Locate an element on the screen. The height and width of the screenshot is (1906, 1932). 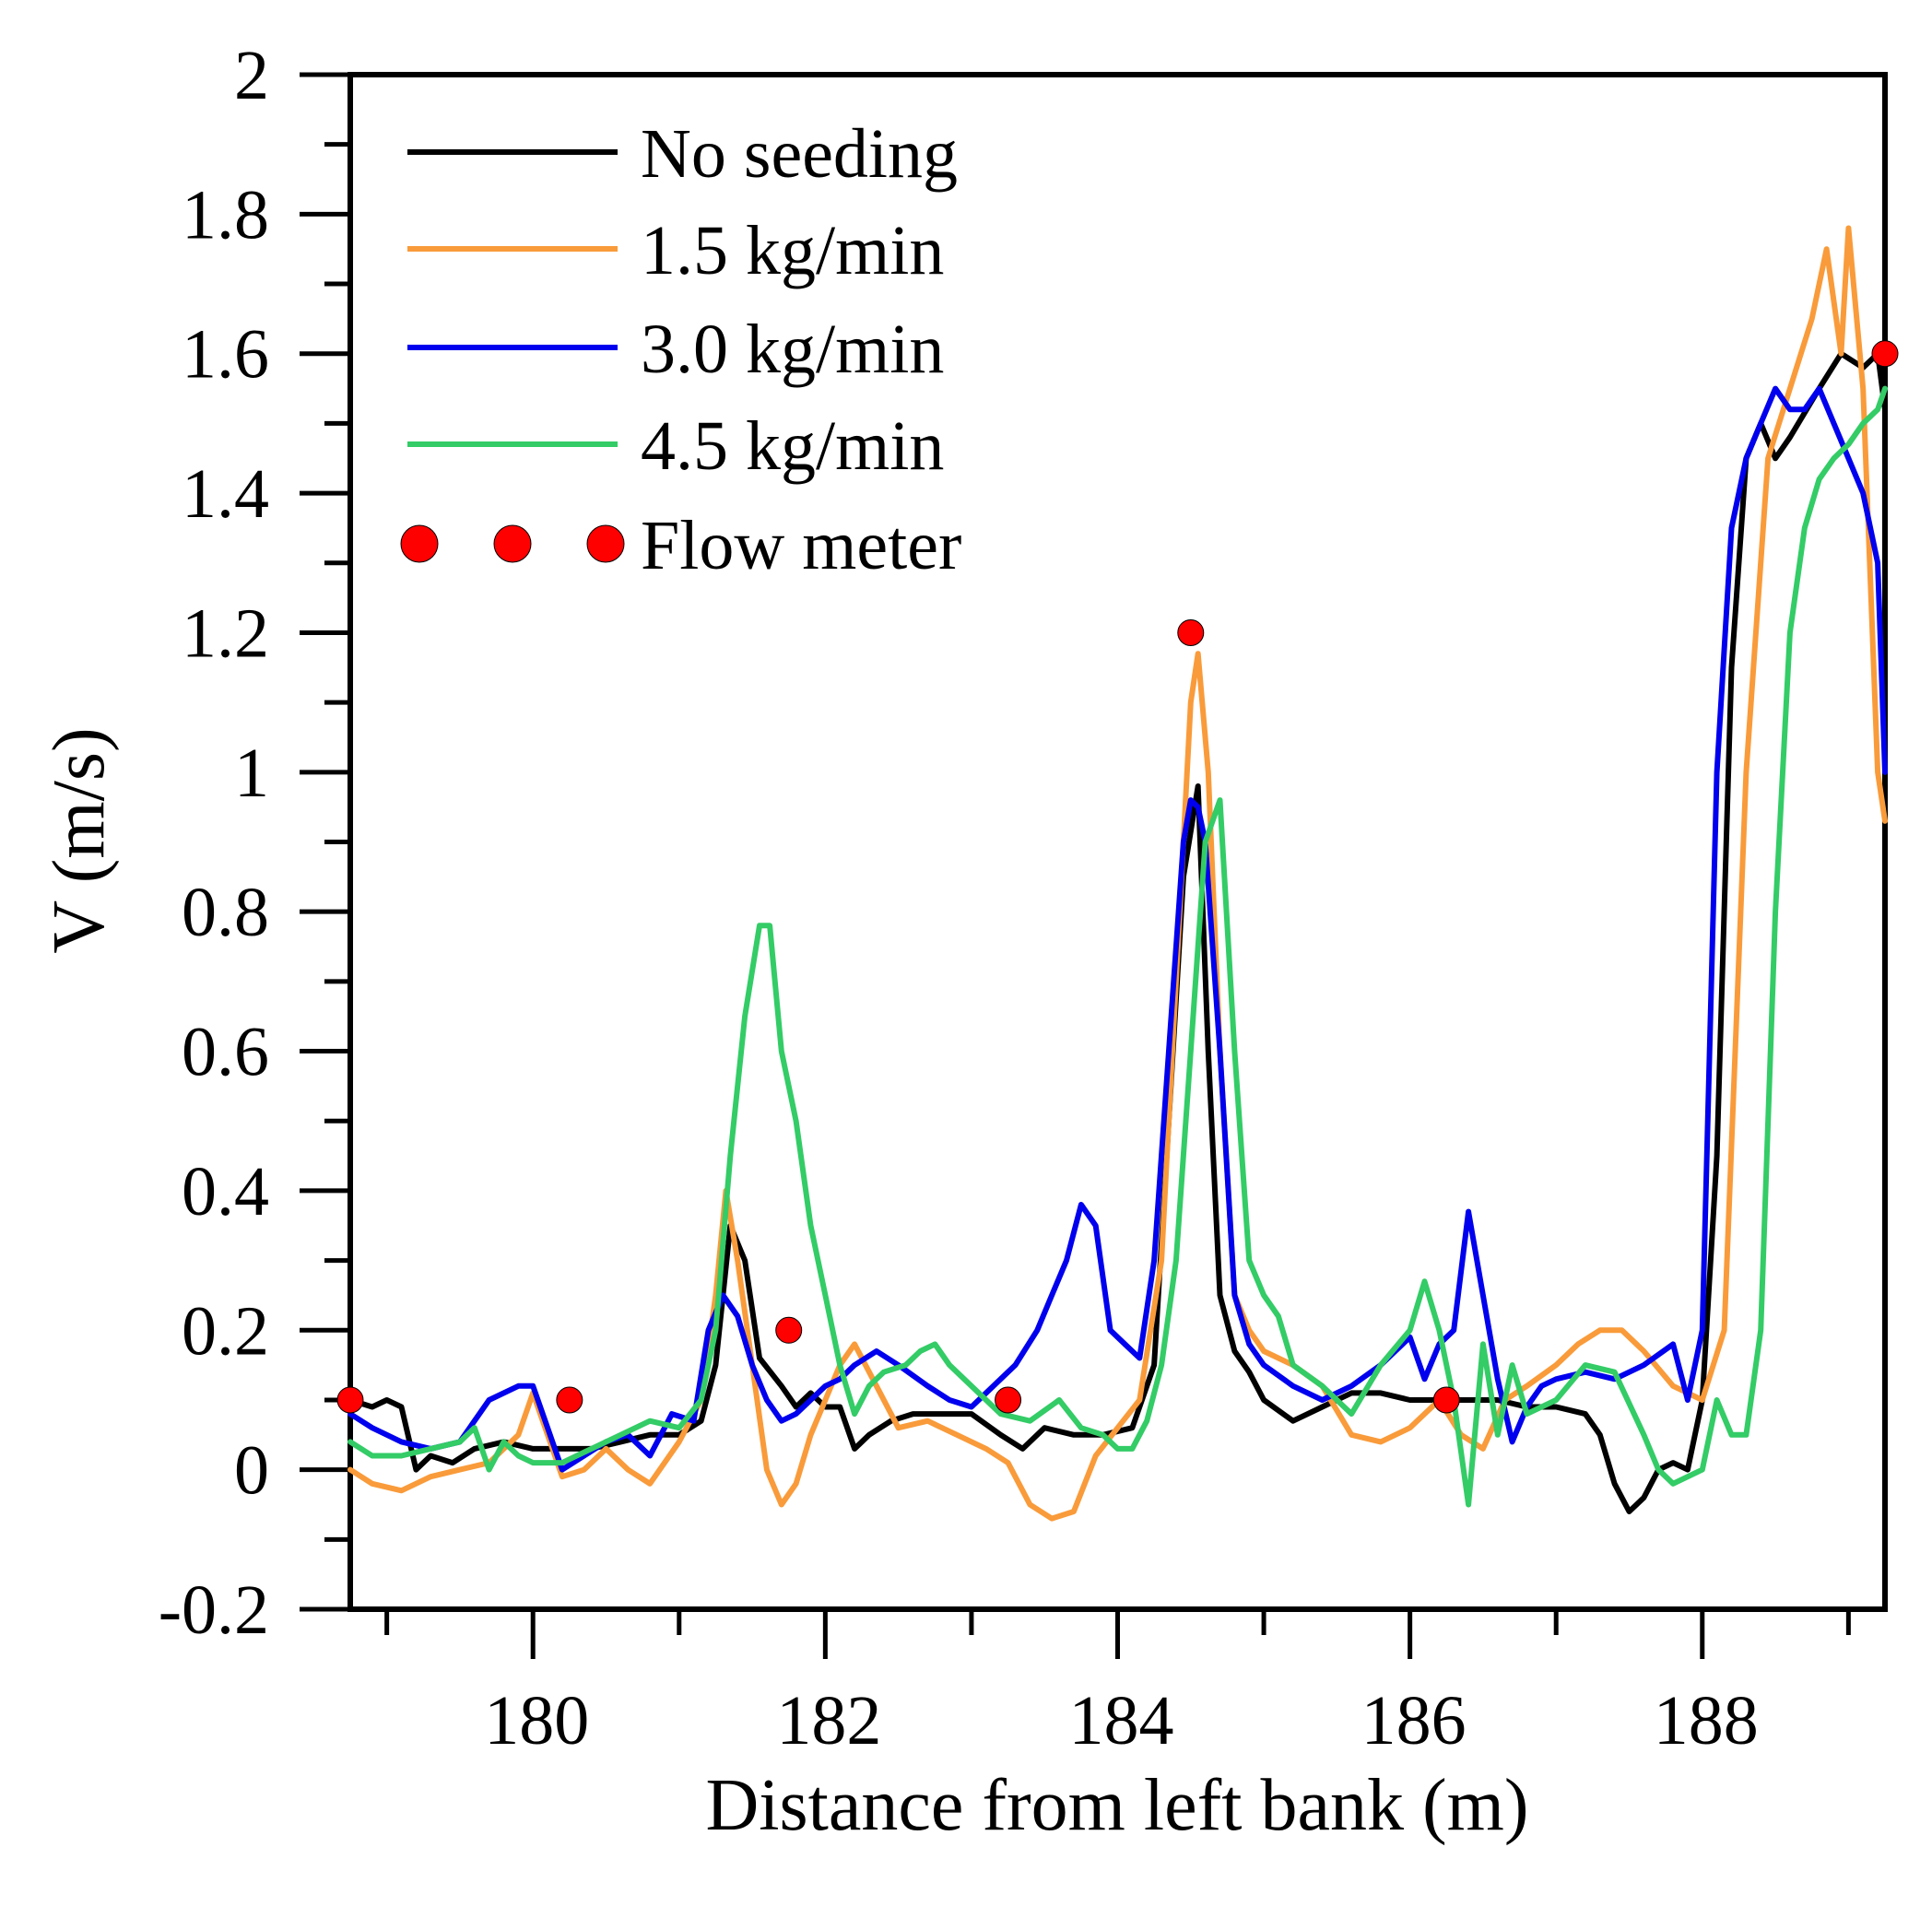
y-tick-label: 0.6 is located at coordinates (225, 1052).